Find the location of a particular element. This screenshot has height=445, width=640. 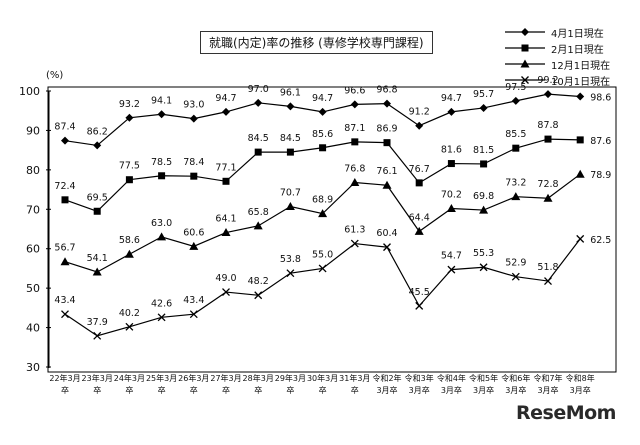

resemom-logo: ReseMom is located at coordinates (566, 413).